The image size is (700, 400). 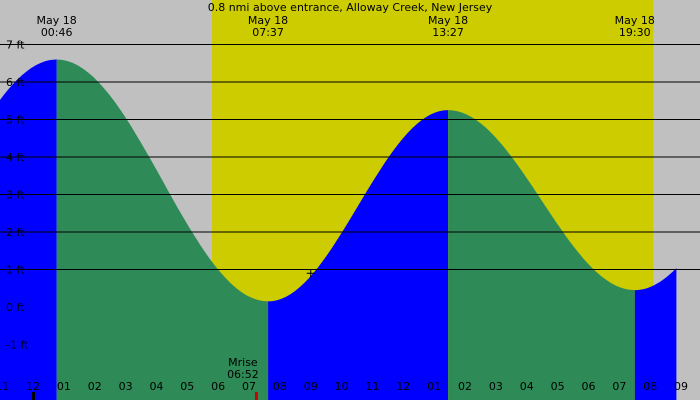 What do you see at coordinates (15, 270) in the screenshot?
I see `y-tick-label: 1 ft` at bounding box center [15, 270].